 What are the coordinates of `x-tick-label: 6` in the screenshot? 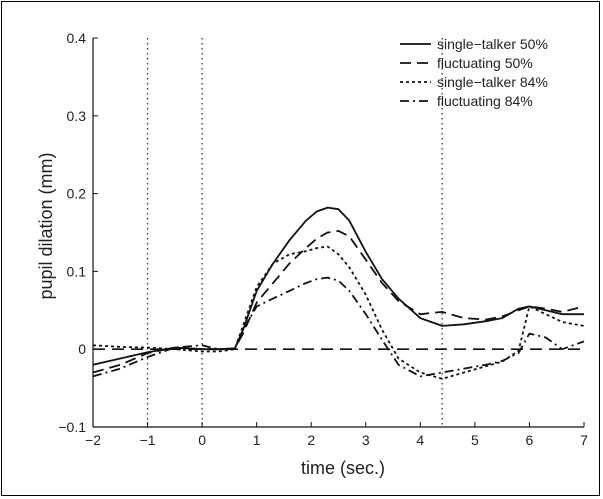 It's located at (530, 440).